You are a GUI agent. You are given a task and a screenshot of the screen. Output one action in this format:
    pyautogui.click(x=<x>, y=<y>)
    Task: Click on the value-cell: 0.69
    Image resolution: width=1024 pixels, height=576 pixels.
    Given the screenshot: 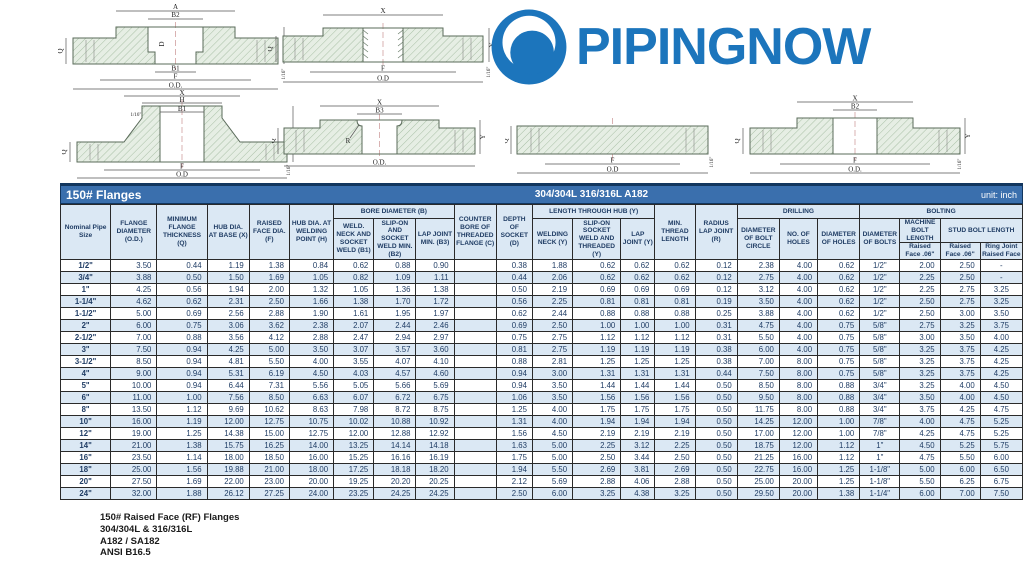 What is the action you would take?
    pyautogui.click(x=675, y=289)
    